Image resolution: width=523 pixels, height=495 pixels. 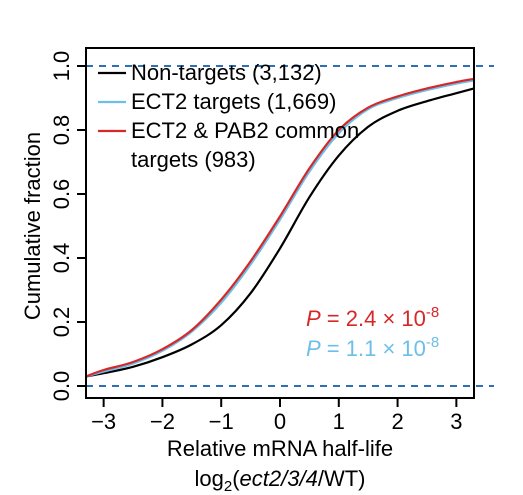 I want to click on legend-label: targets (983), so click(x=193, y=159).